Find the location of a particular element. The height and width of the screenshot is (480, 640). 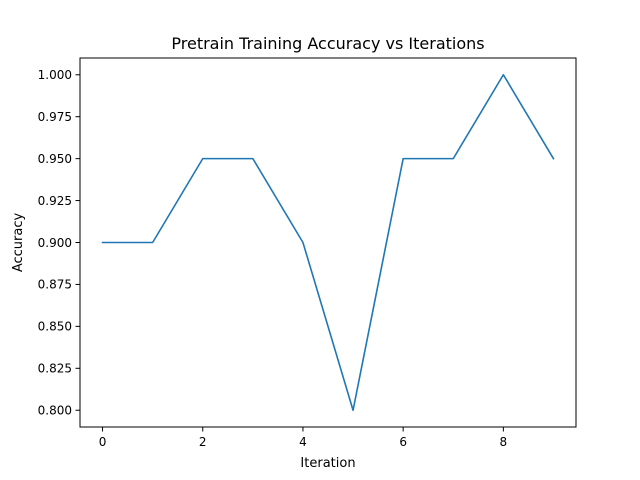

y-tick-label: 0.875 is located at coordinates (55, 285).